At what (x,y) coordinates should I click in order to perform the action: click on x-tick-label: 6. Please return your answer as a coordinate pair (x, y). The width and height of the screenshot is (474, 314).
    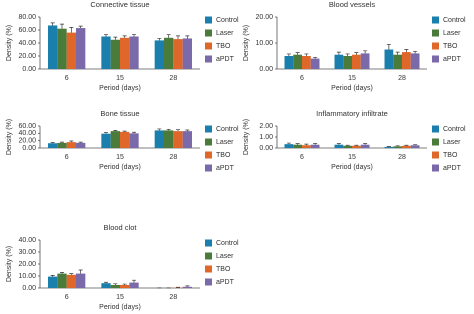
    Looking at the image, I should click on (302, 157).